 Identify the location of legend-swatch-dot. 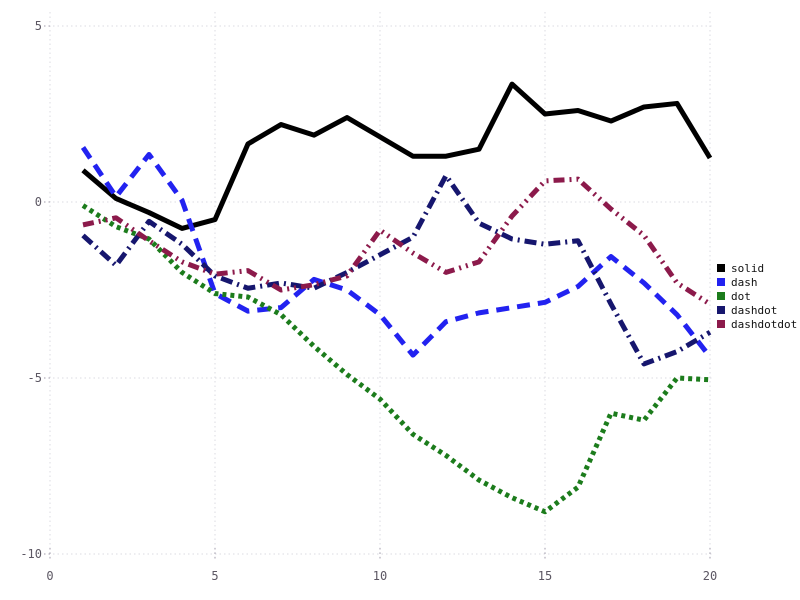
(721, 296).